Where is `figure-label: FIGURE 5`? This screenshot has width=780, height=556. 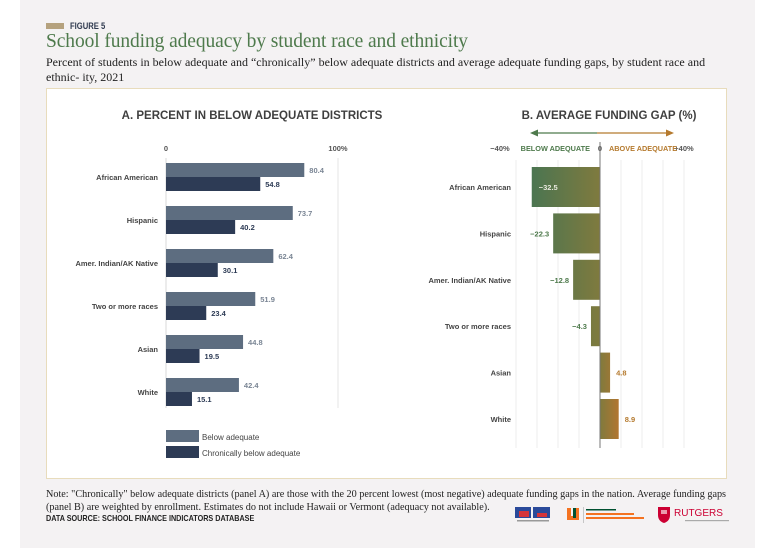
figure-label: FIGURE 5 is located at coordinates (79, 26).